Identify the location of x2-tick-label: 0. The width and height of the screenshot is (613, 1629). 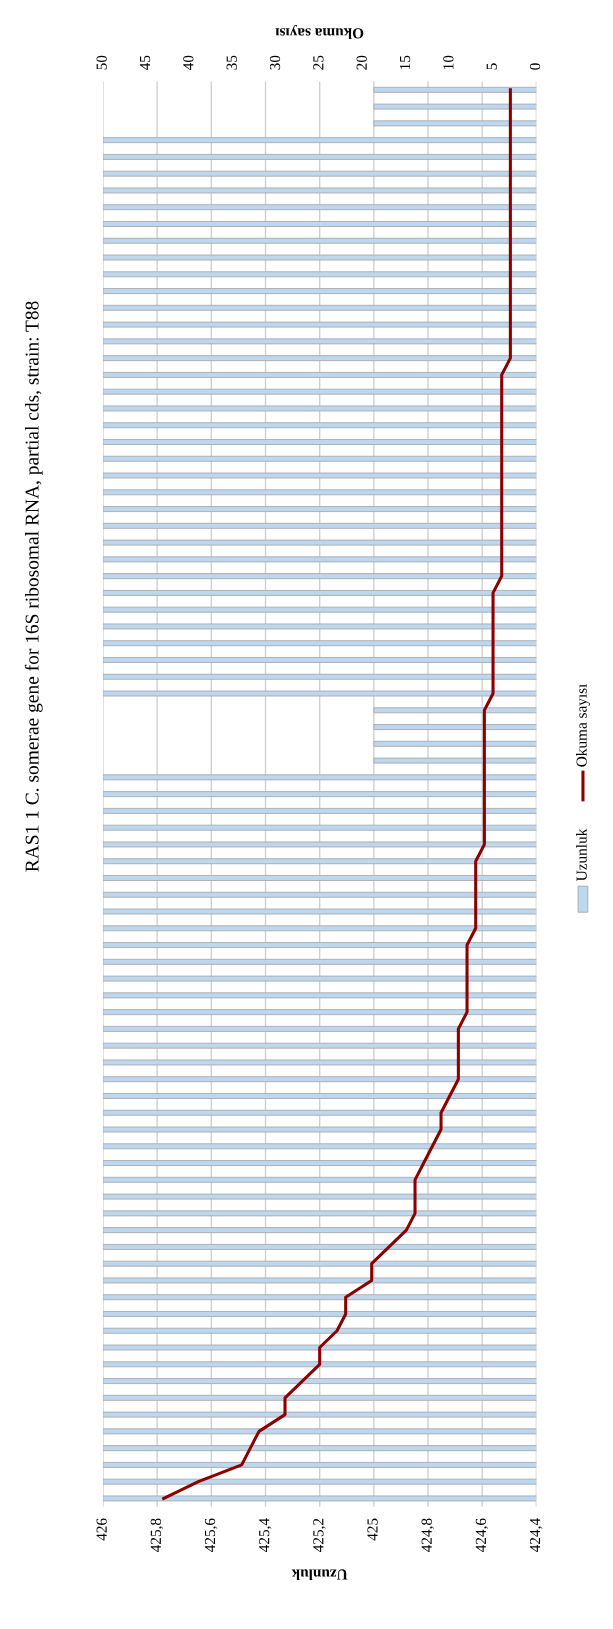
(535, 66).